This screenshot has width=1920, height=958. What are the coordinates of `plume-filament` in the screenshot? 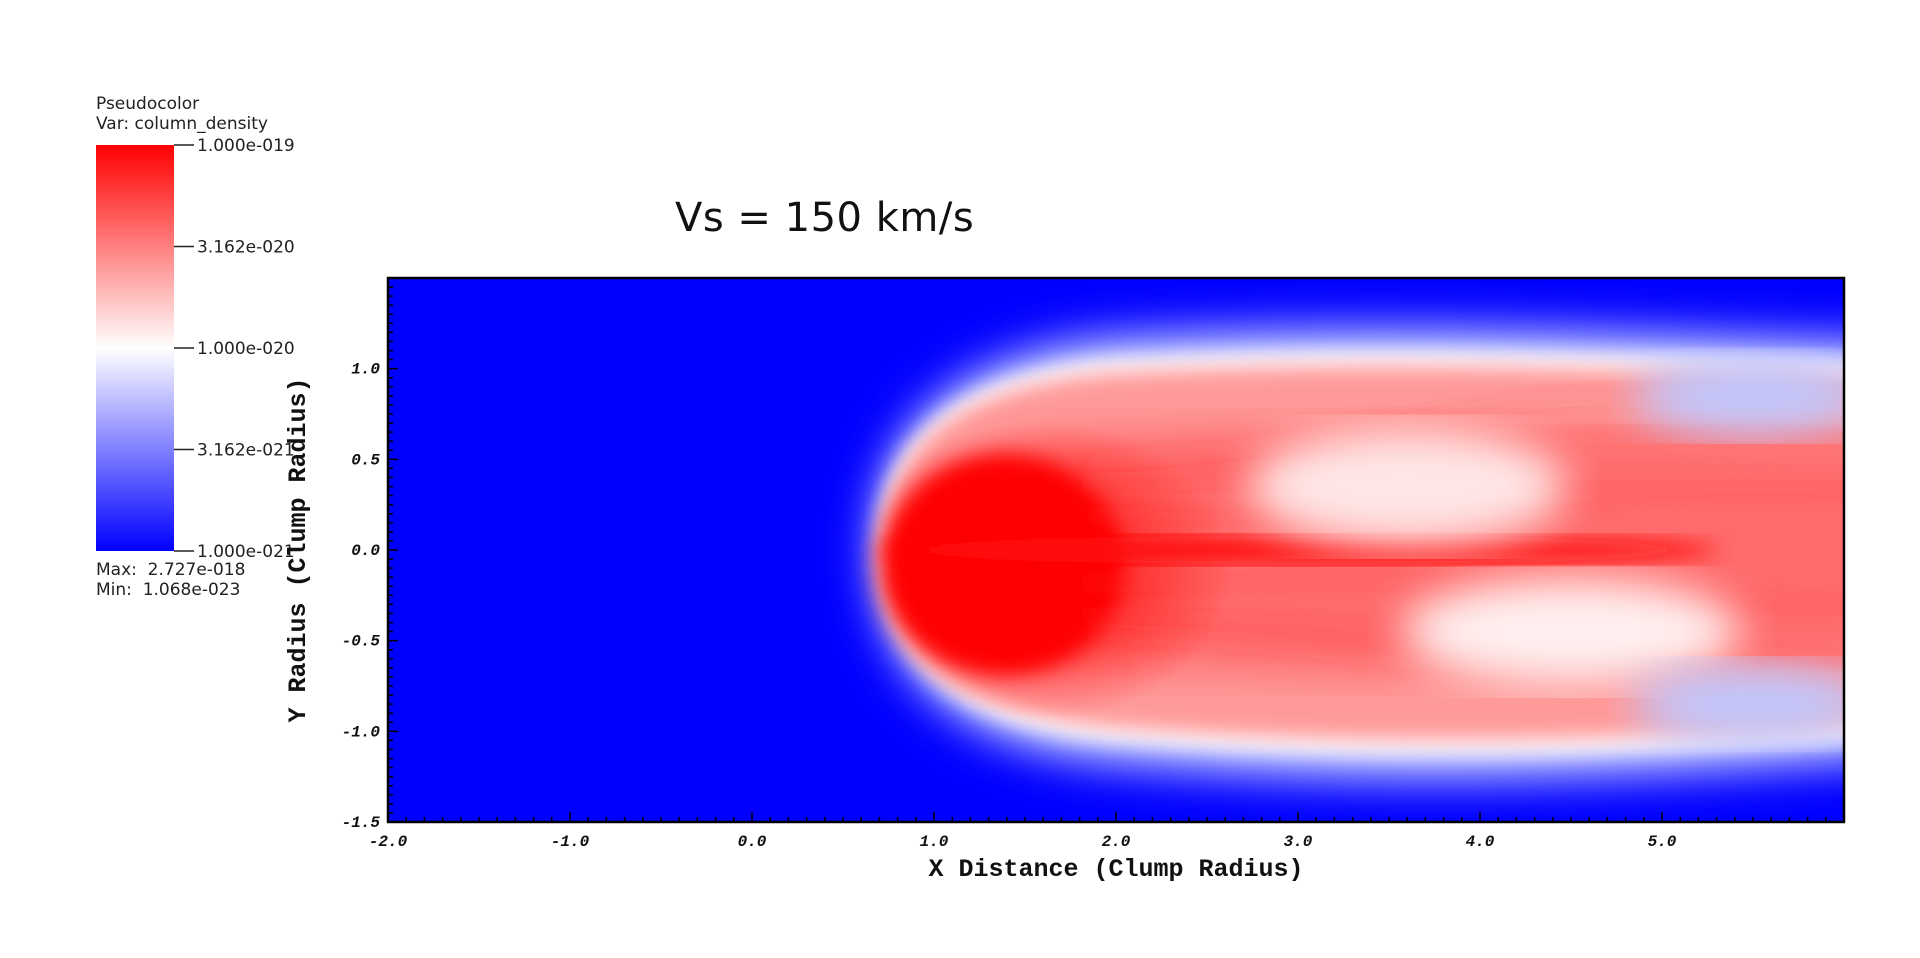 It's located at (1461, 592).